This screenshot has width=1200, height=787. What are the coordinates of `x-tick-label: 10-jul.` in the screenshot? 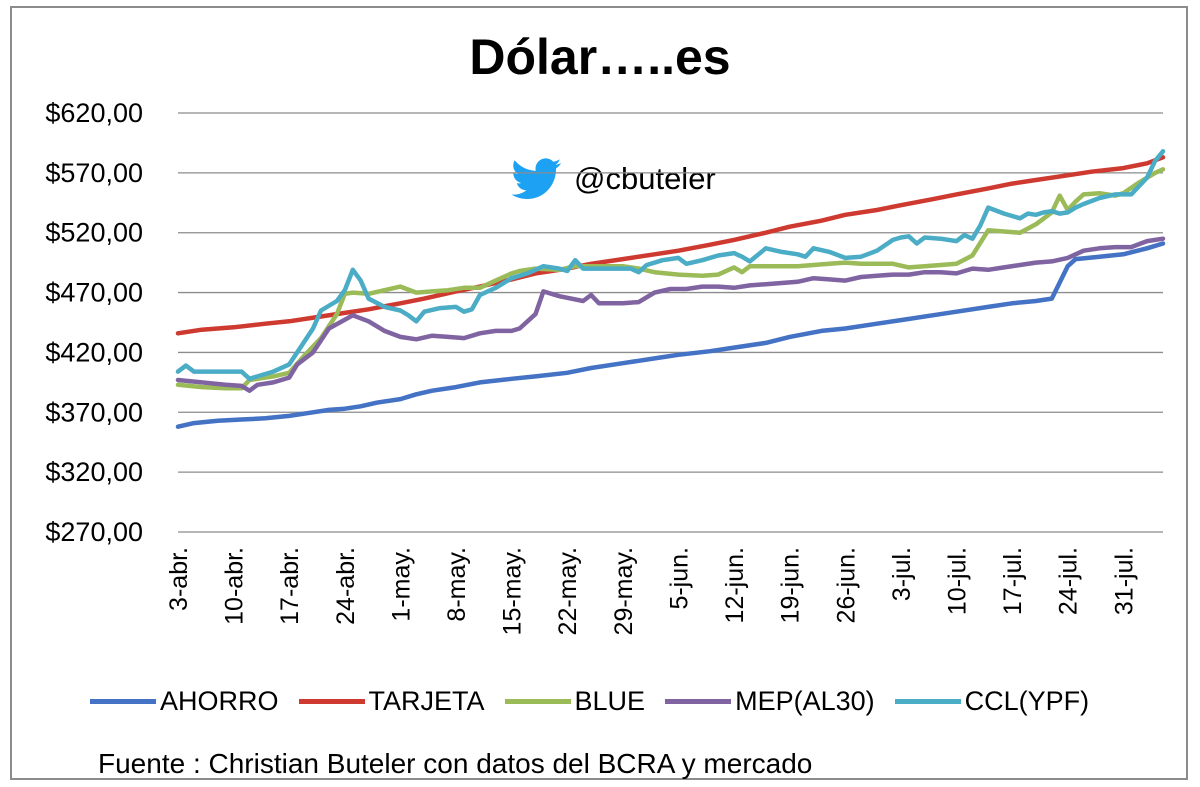 It's located at (957, 581).